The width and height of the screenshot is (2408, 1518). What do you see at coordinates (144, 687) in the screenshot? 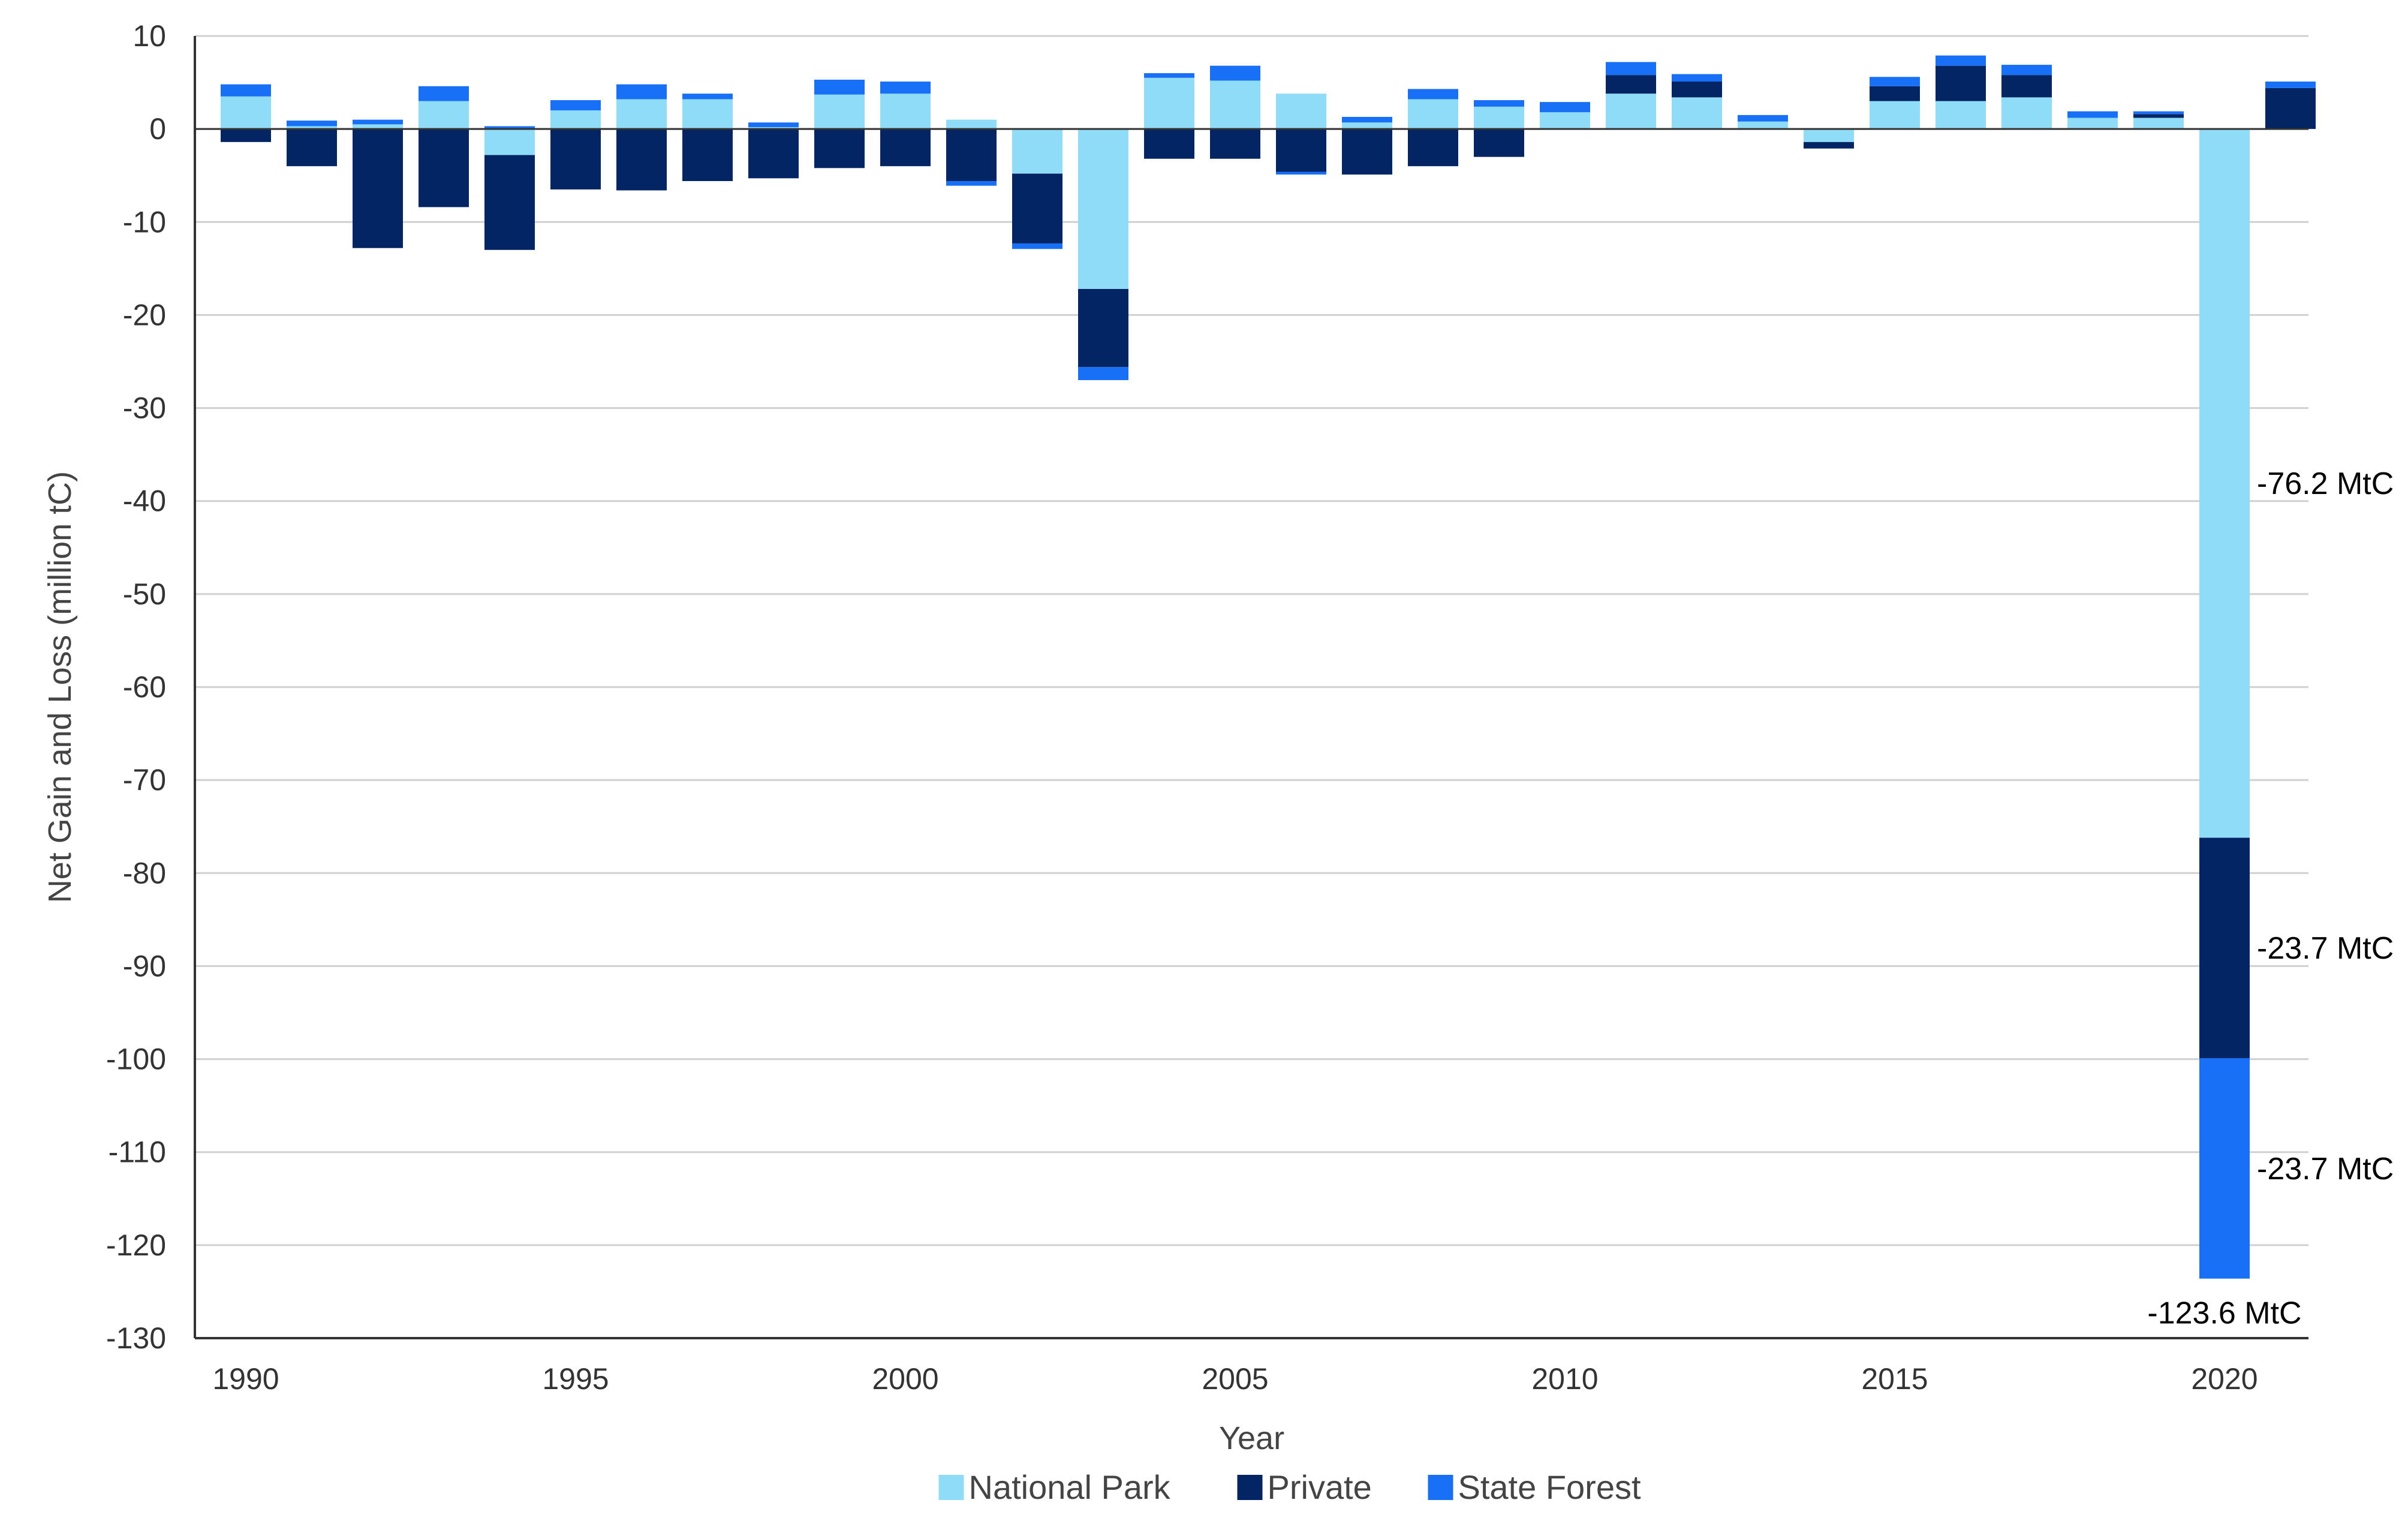
I see `y-tick-label: -60` at bounding box center [144, 687].